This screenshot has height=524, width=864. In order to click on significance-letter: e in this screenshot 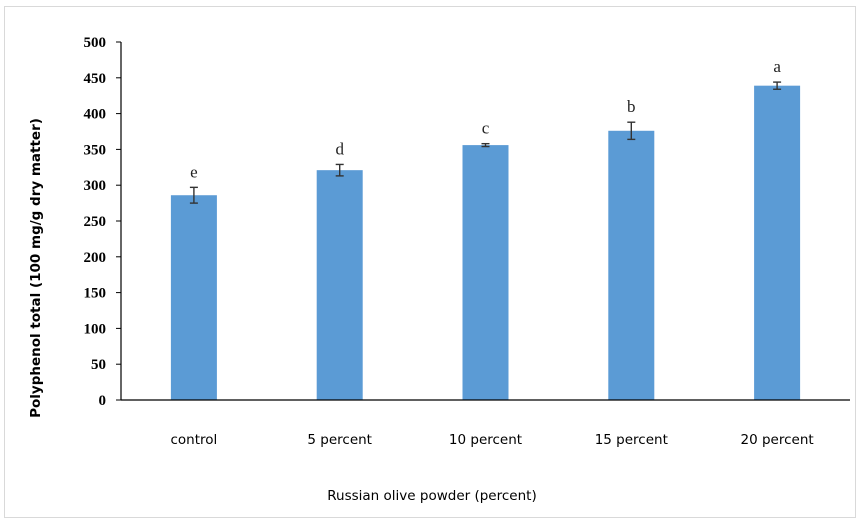, I will do `click(194, 171)`.